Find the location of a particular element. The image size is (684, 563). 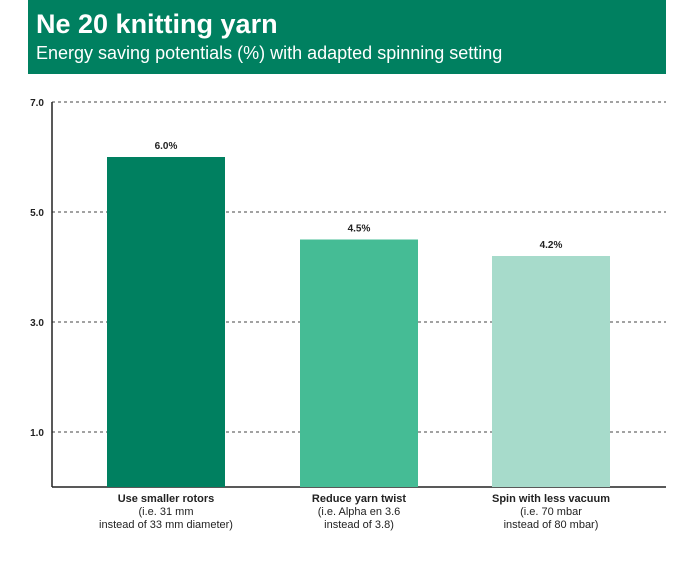

y-tick-label: 3.0 is located at coordinates (37, 323).